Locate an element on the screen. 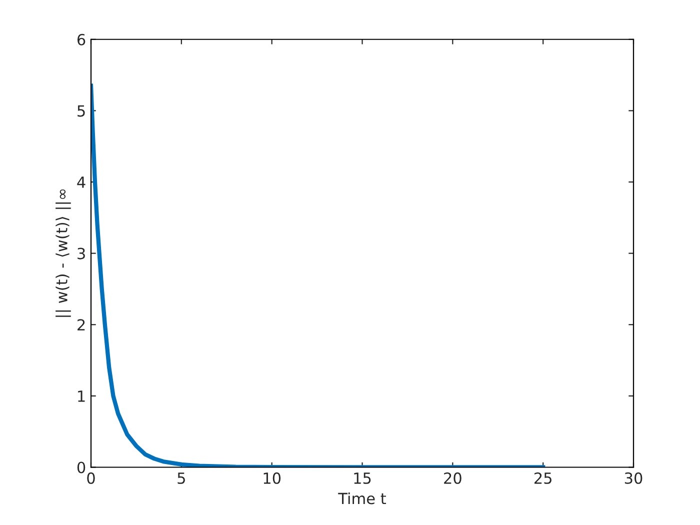  x-tick-label: 30 is located at coordinates (633, 478).